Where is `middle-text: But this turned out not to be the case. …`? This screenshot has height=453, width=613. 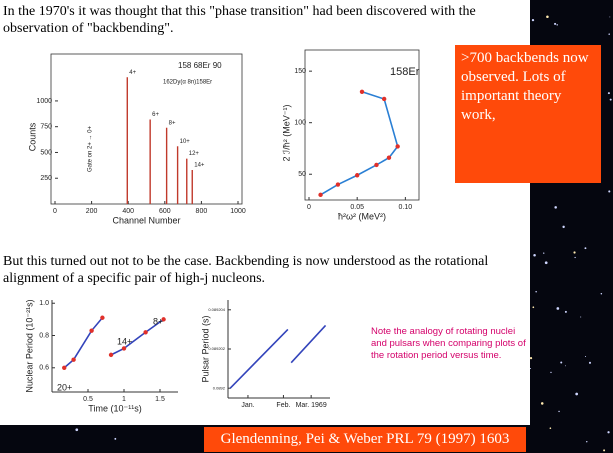
middle-text: But this turned out not to be the case. … is located at coordinates (246, 270).